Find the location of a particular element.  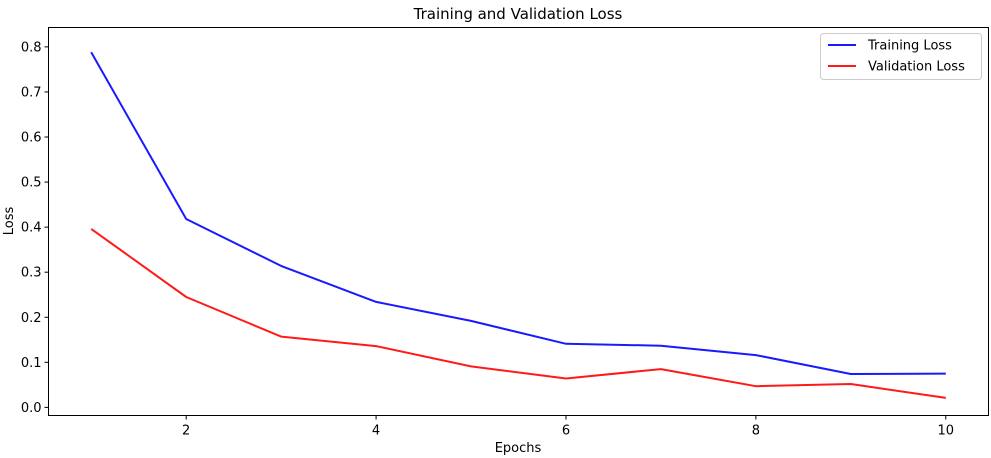

x-tick-label: 4 is located at coordinates (376, 431).